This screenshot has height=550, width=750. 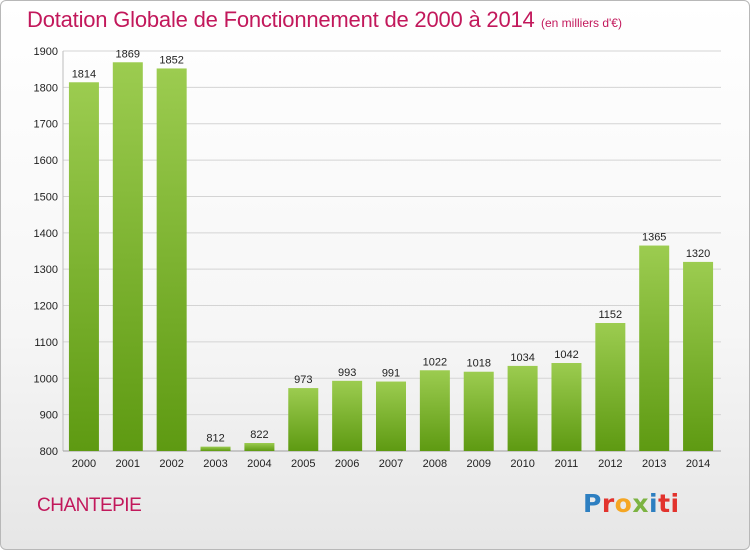 I want to click on chart-unit: (en milliers d'€), so click(x=581, y=23).